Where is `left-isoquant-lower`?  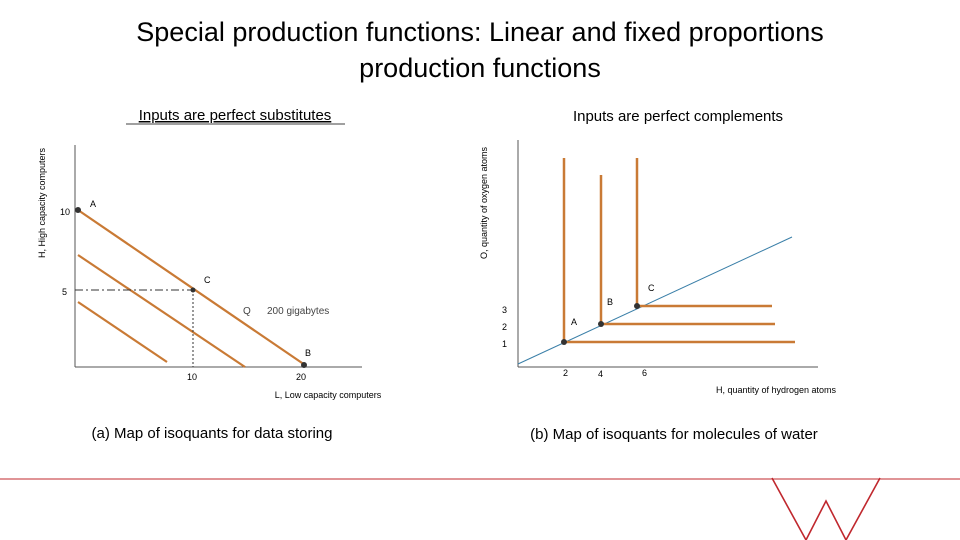 left-isoquant-lower is located at coordinates (161, 311).